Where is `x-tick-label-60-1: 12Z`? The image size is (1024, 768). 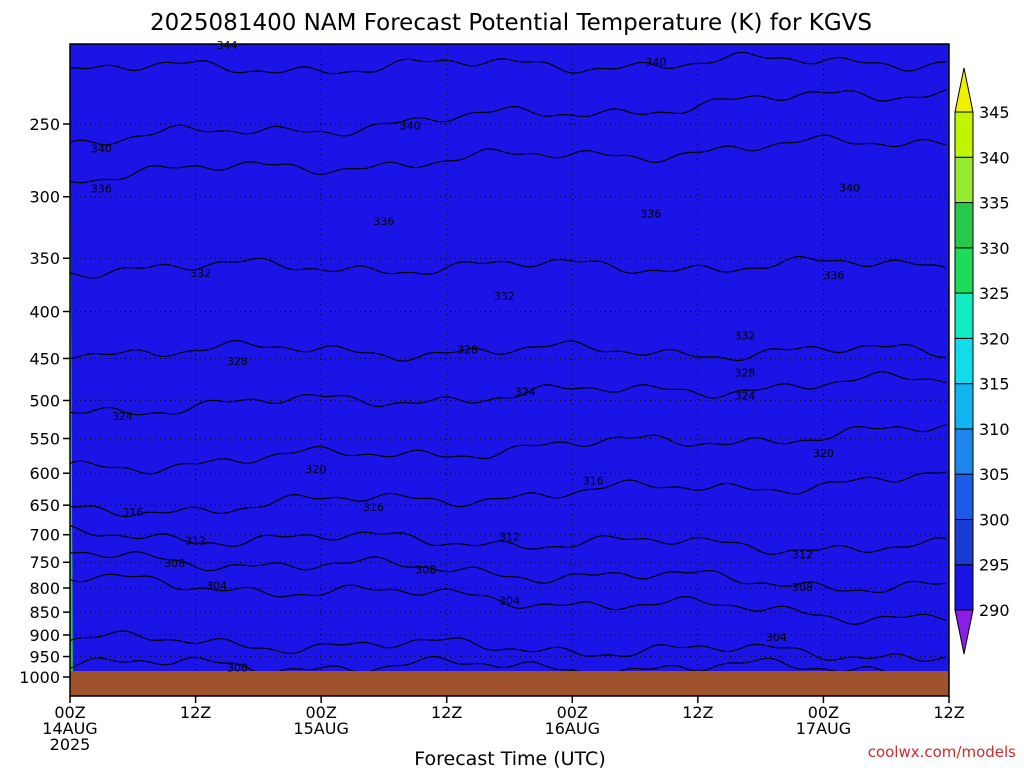
x-tick-label-60-1: 12Z is located at coordinates (697, 712).